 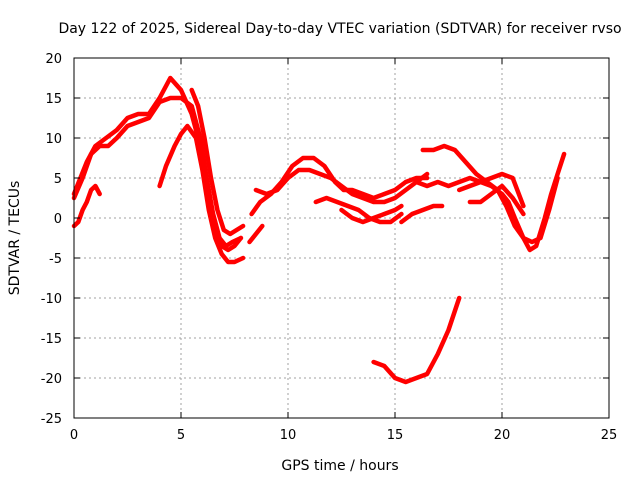 I want to click on y-tick-label: -15, so click(x=51, y=339).